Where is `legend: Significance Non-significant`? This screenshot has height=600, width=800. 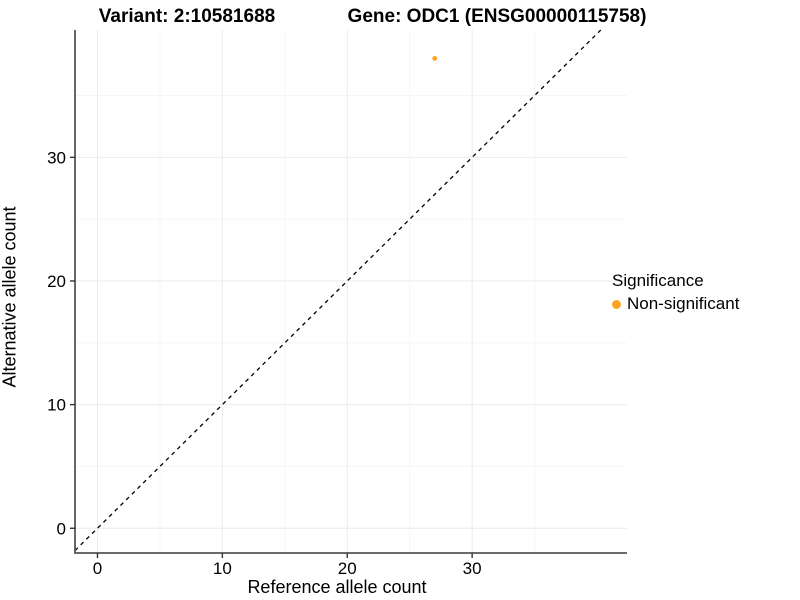 legend: Significance Non-significant is located at coordinates (675, 292).